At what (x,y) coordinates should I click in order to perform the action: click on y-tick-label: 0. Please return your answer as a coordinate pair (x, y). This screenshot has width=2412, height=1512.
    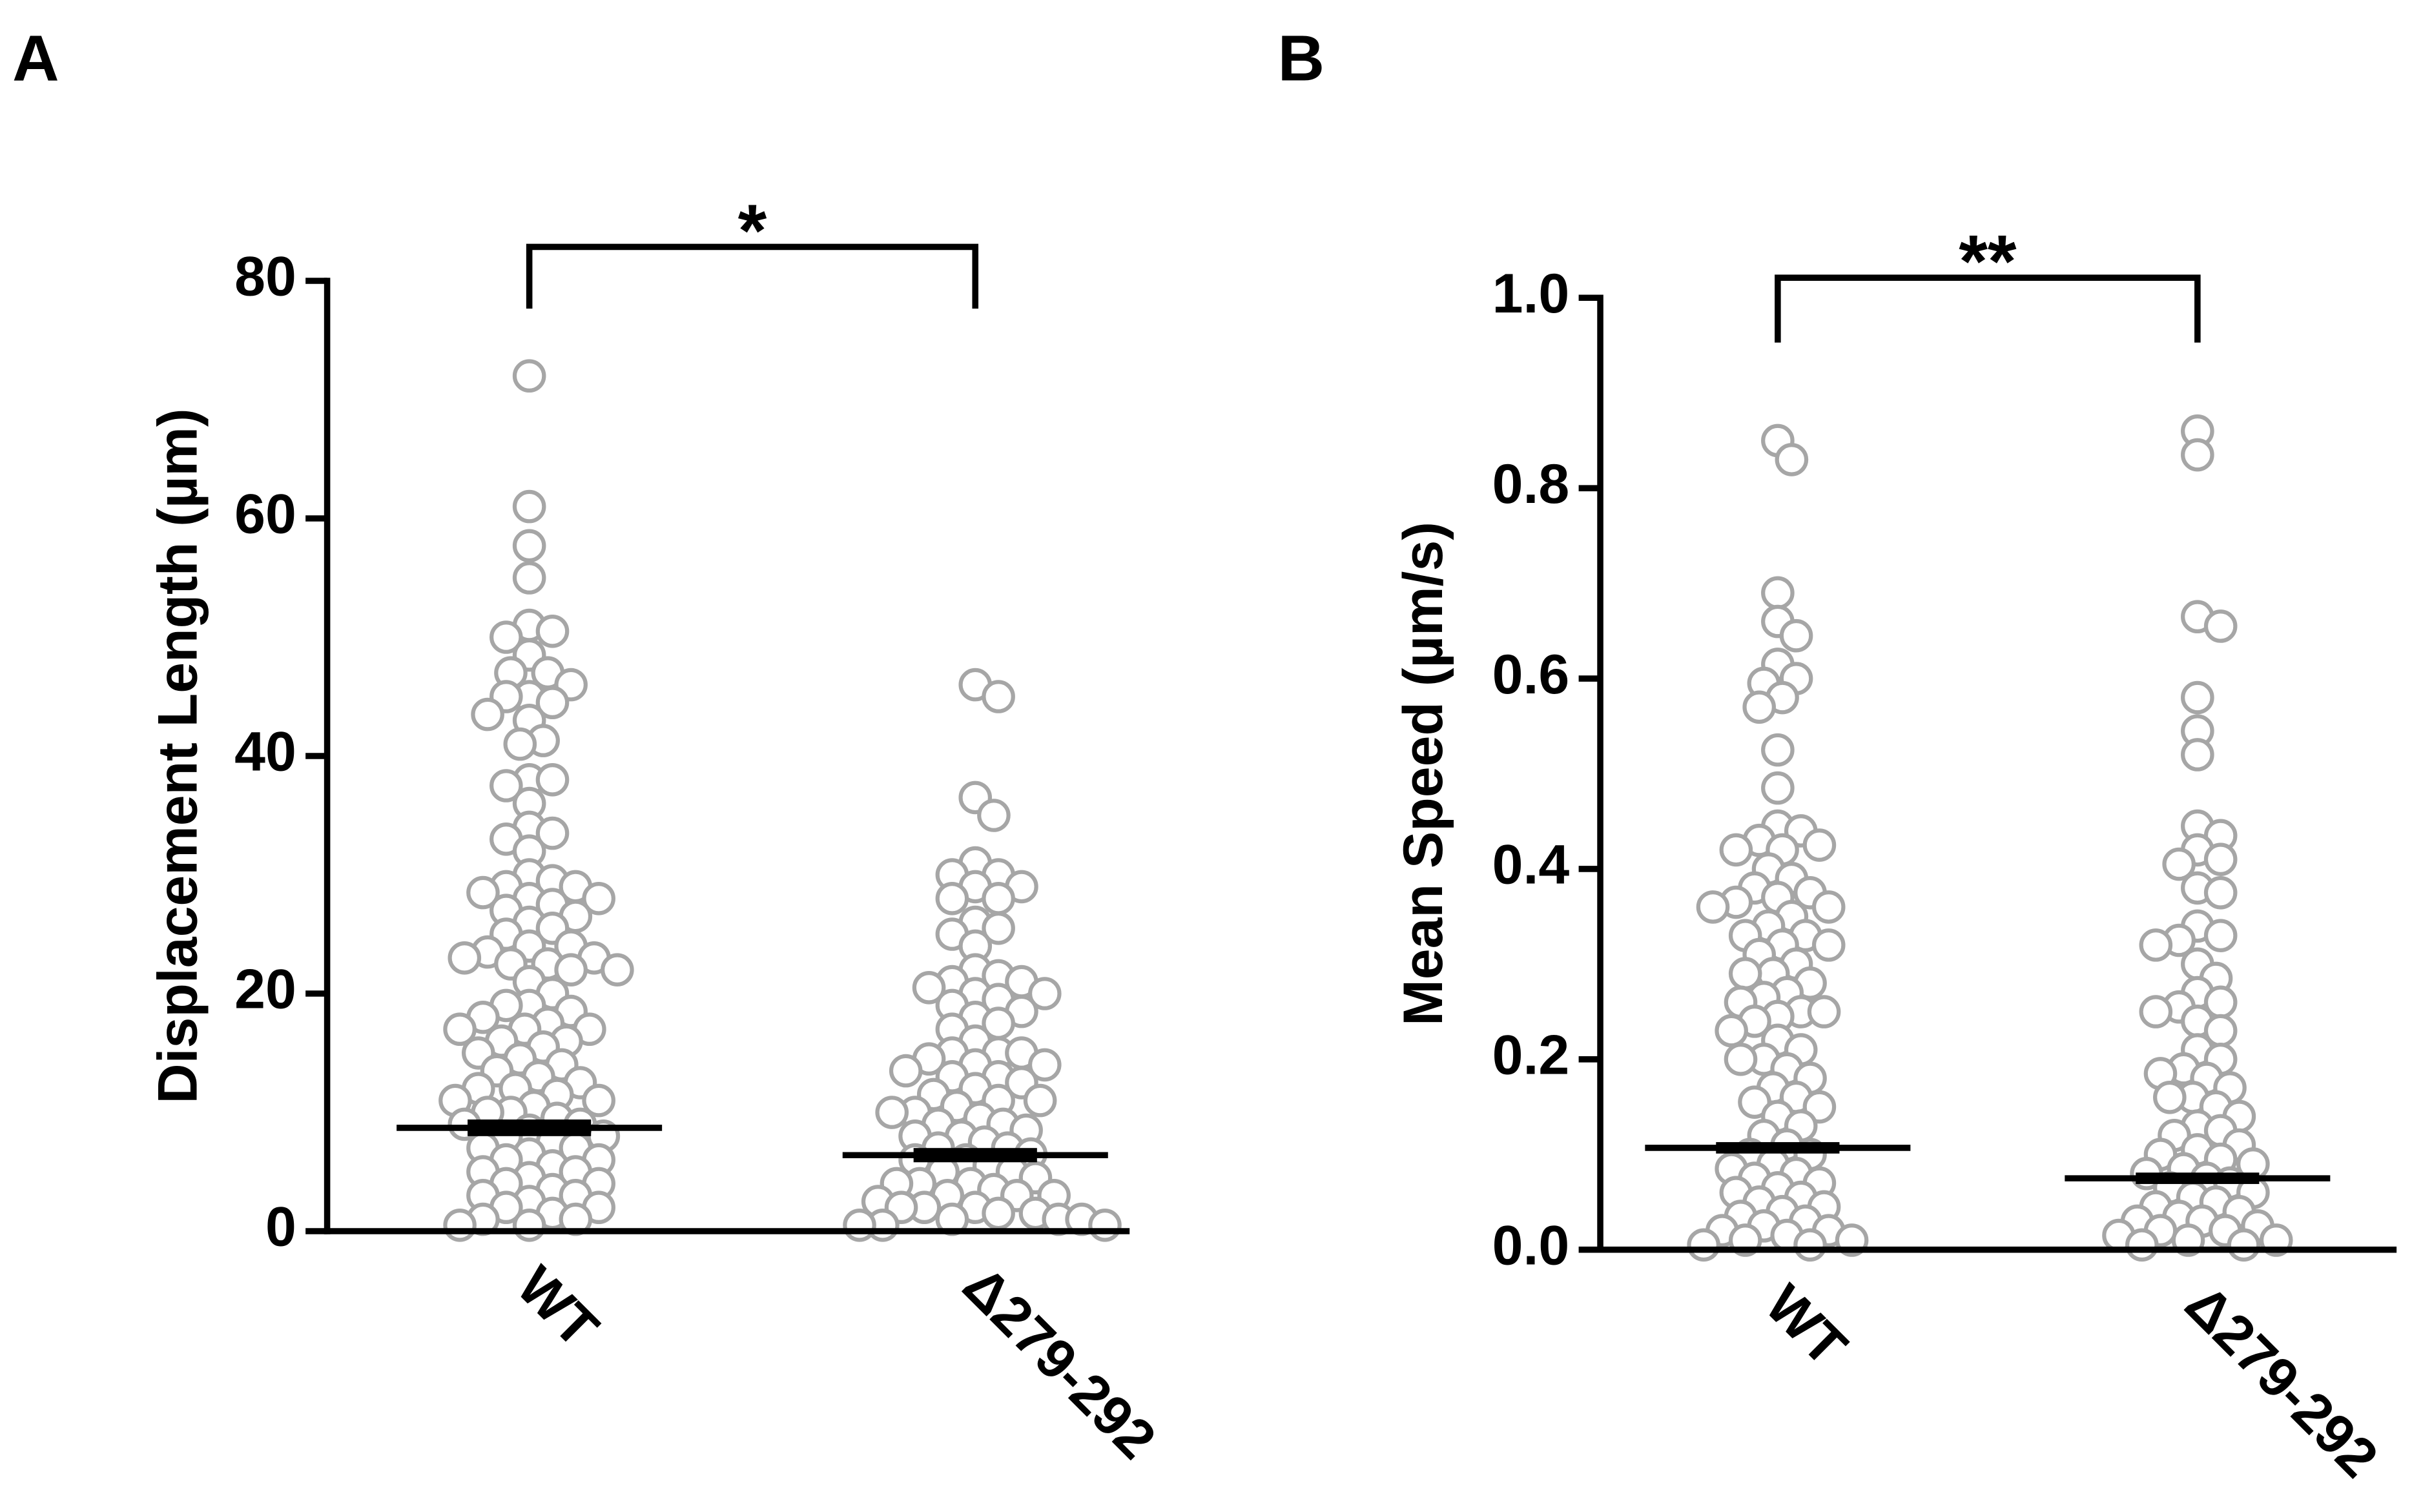
    Looking at the image, I should click on (280, 1227).